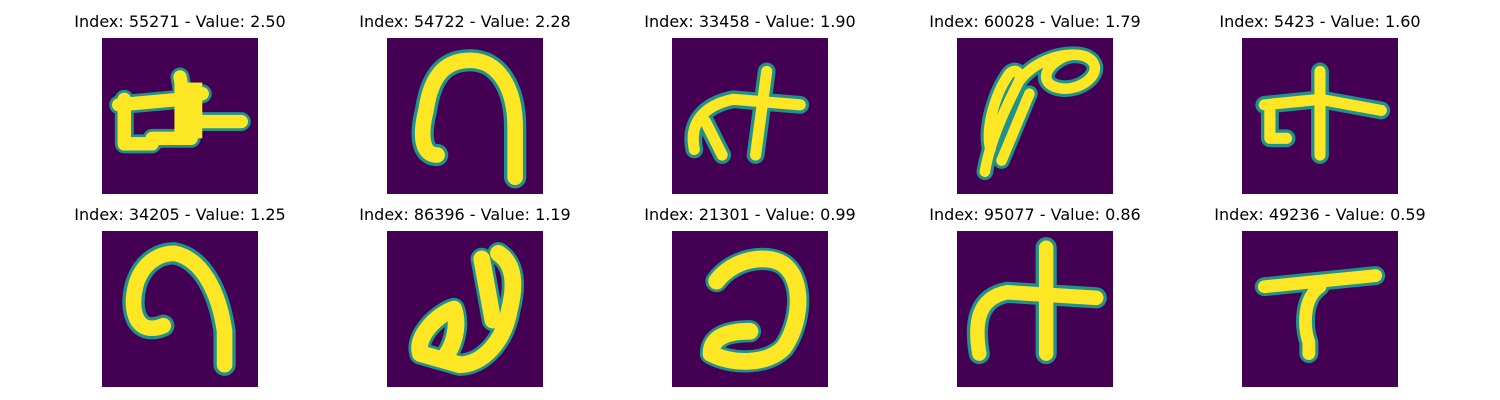 The image size is (1500, 400). I want to click on panel-title: Index: 49236 - Value: 0.59, so click(1320, 214).